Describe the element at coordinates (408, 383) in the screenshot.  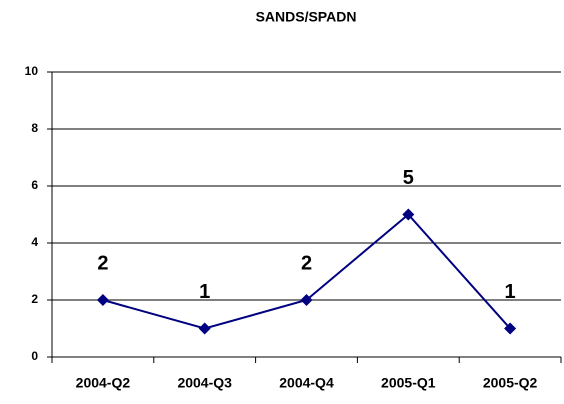
I see `x-tick-label: 2005-Q1` at that location.